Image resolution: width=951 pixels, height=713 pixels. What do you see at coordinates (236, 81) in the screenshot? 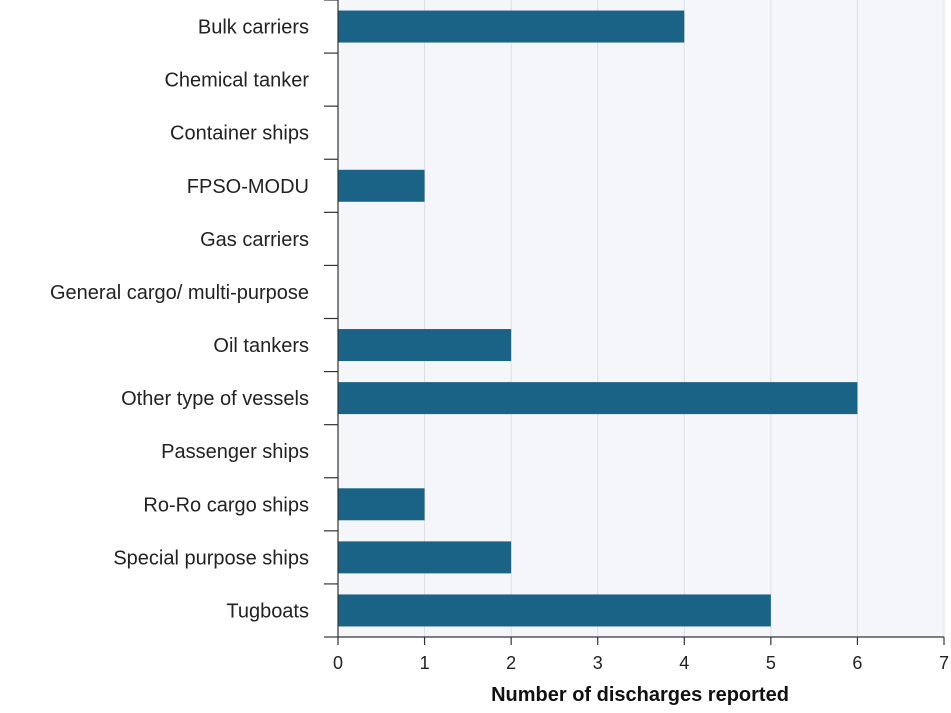
I see `category-label: Chemical tanker` at bounding box center [236, 81].